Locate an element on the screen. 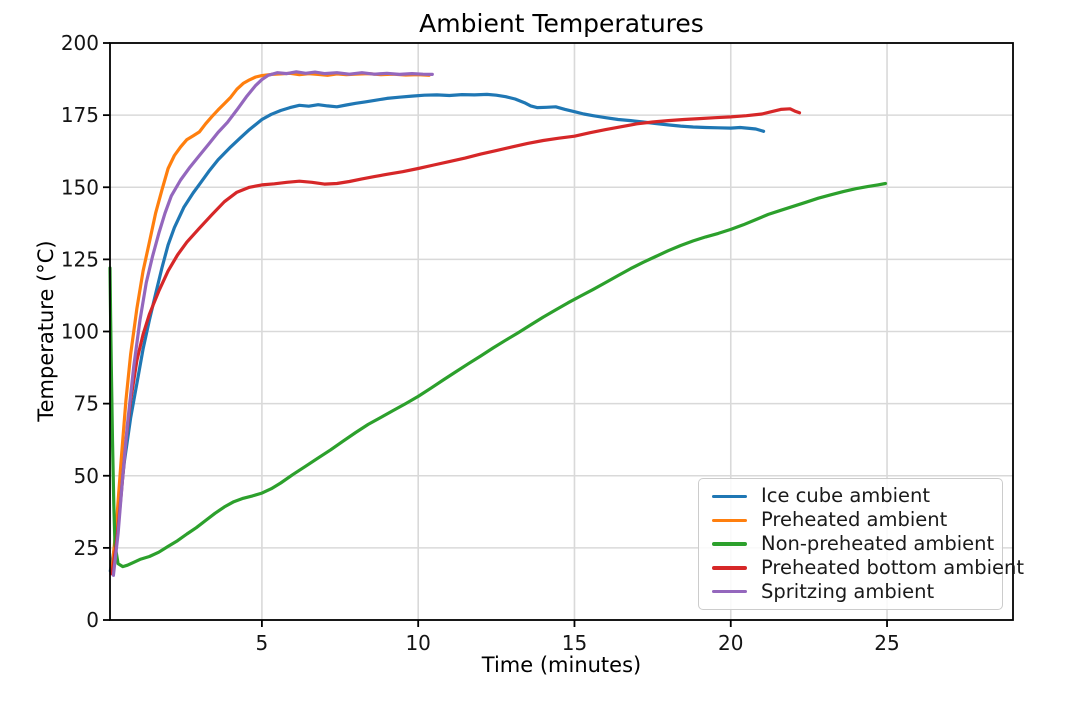 The width and height of the screenshot is (1084, 703). x-tick-label-25: 25 is located at coordinates (886, 643).